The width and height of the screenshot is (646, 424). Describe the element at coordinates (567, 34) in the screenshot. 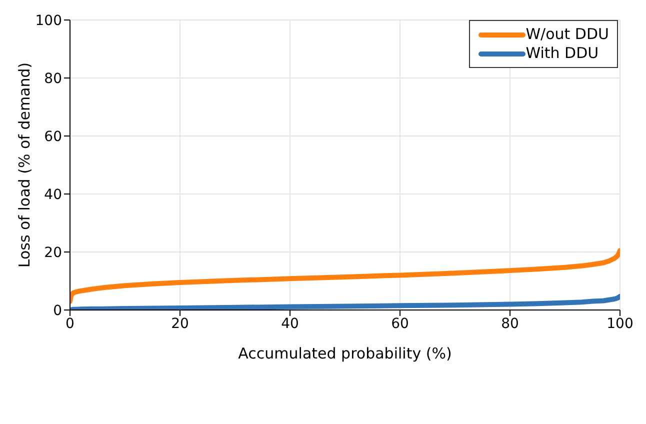

I see `legend-label: W/out DDU` at that location.